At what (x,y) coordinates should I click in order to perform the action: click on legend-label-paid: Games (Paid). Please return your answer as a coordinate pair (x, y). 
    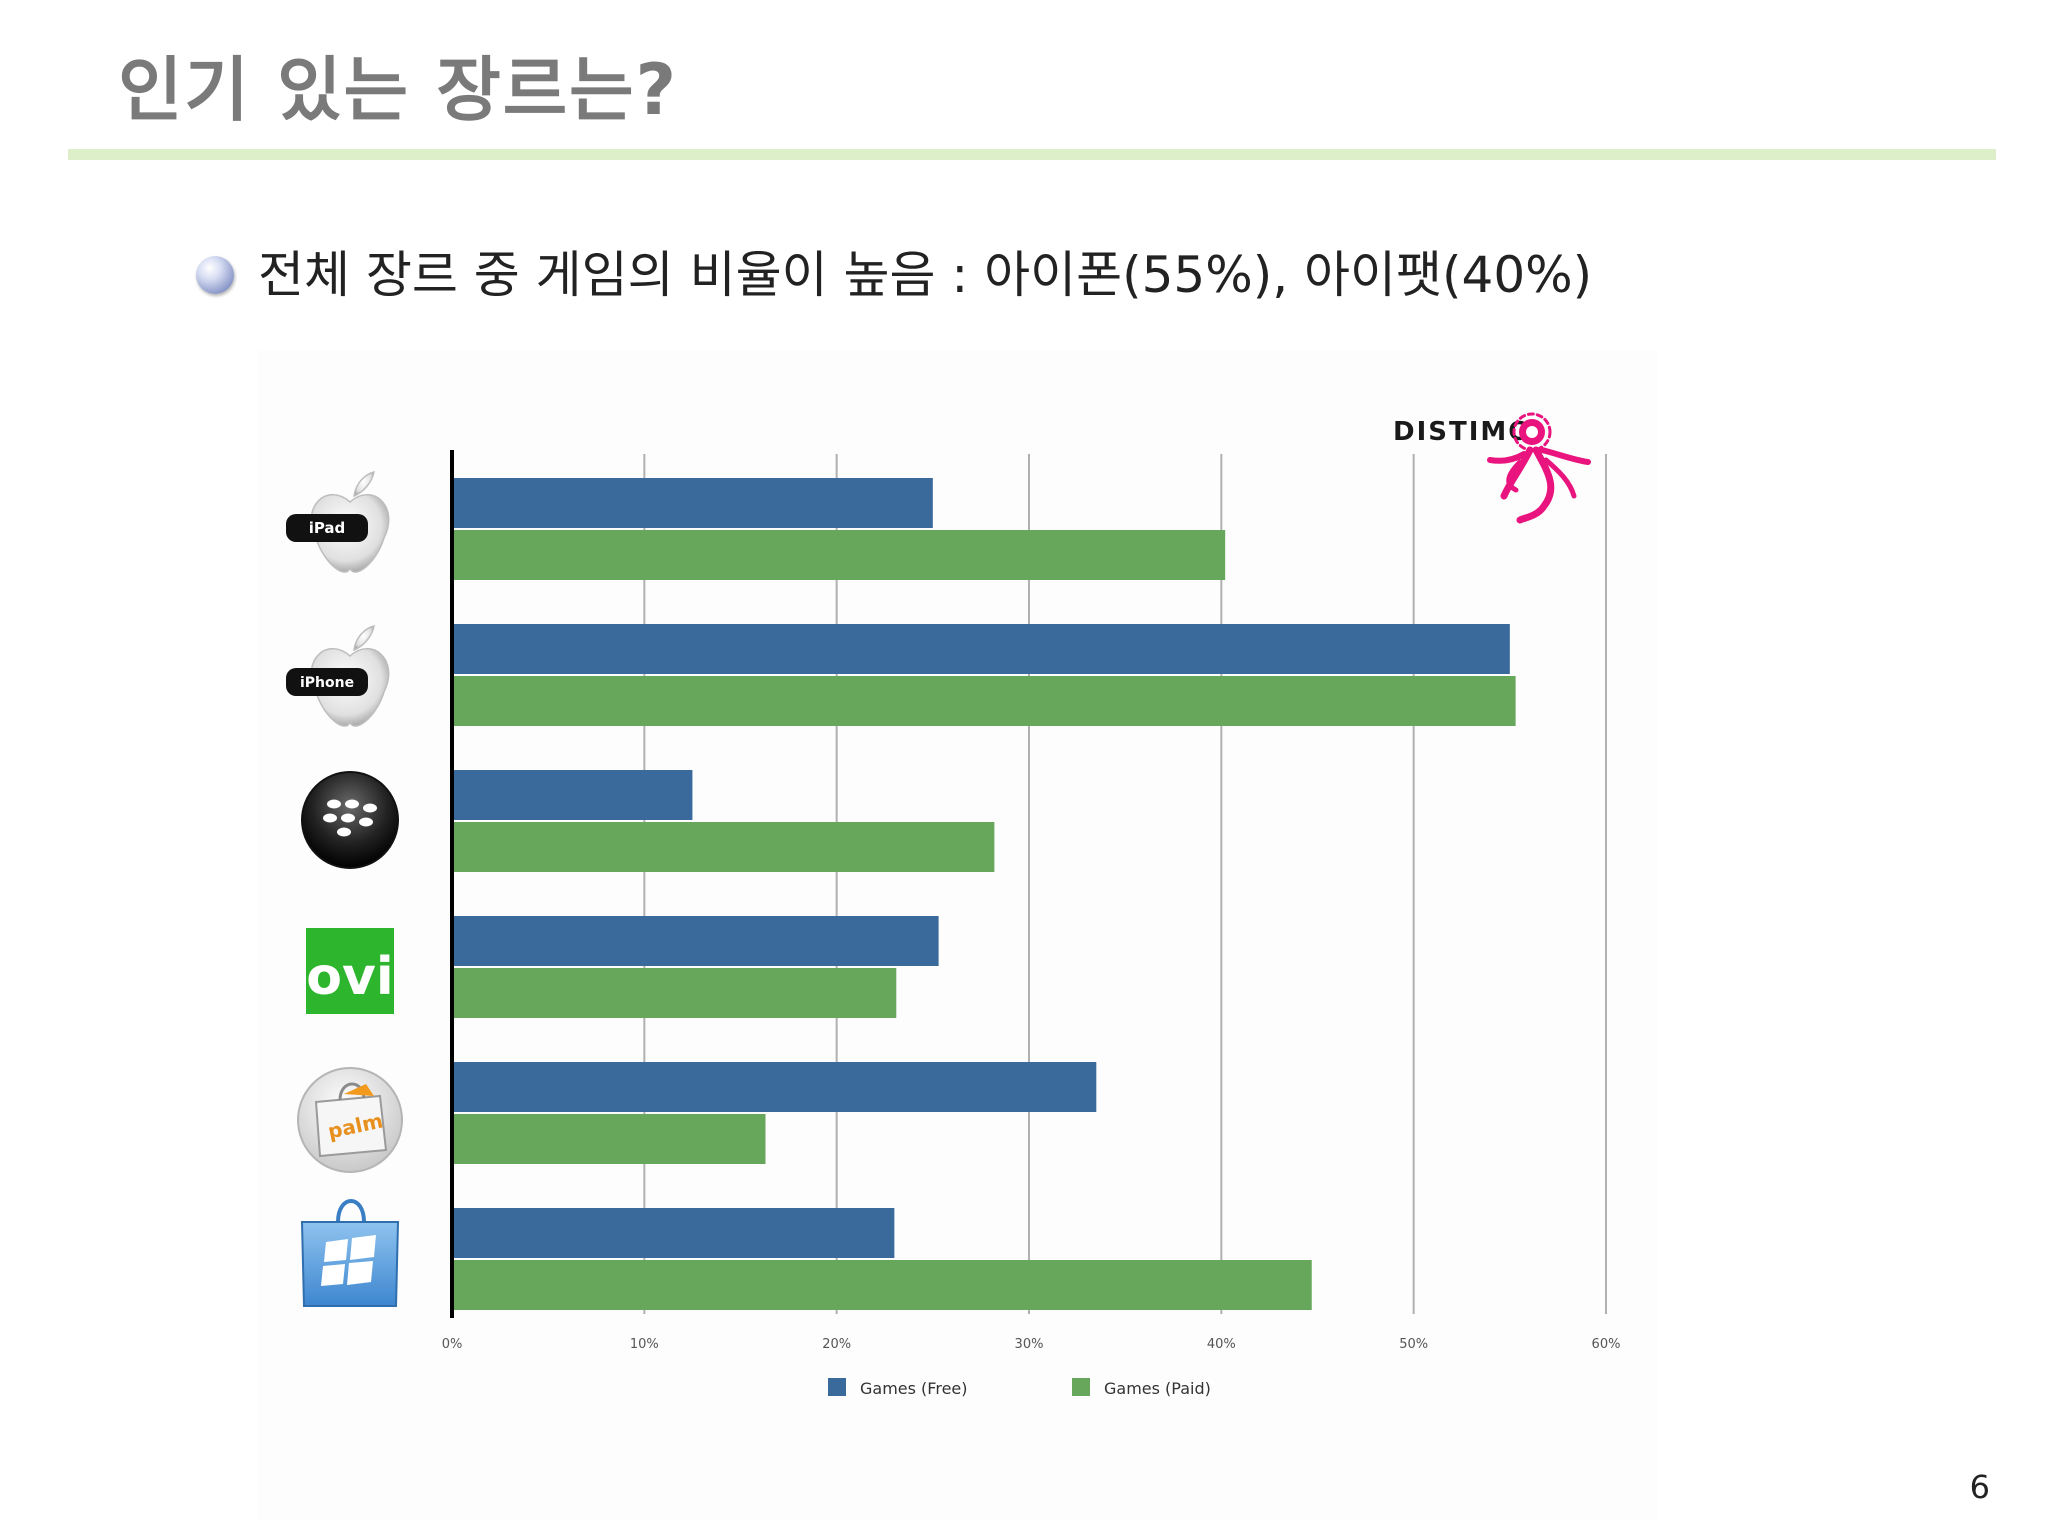
    Looking at the image, I should click on (1157, 1388).